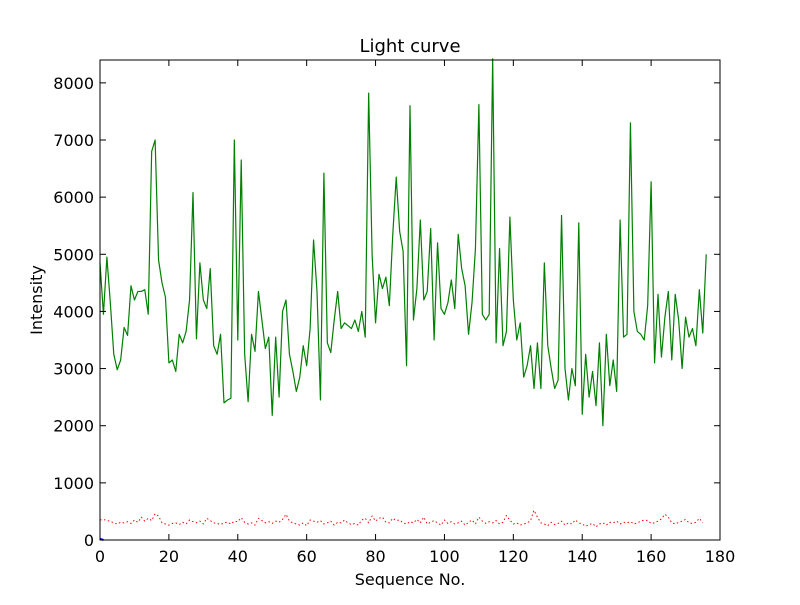  Describe the element at coordinates (410, 579) in the screenshot. I see `x-axis-label: Sequence No.` at that location.